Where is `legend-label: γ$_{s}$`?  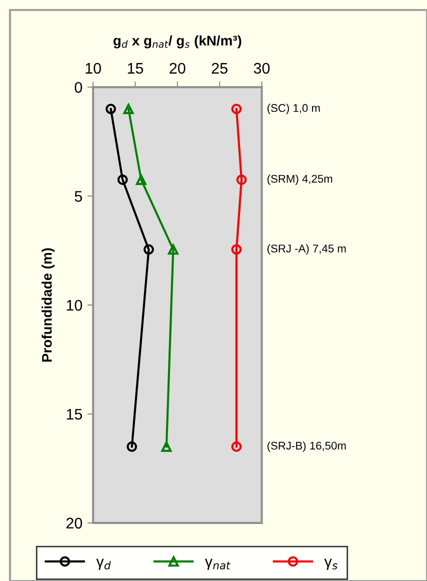
legend-label: γ$_{s}$ is located at coordinates (331, 564).